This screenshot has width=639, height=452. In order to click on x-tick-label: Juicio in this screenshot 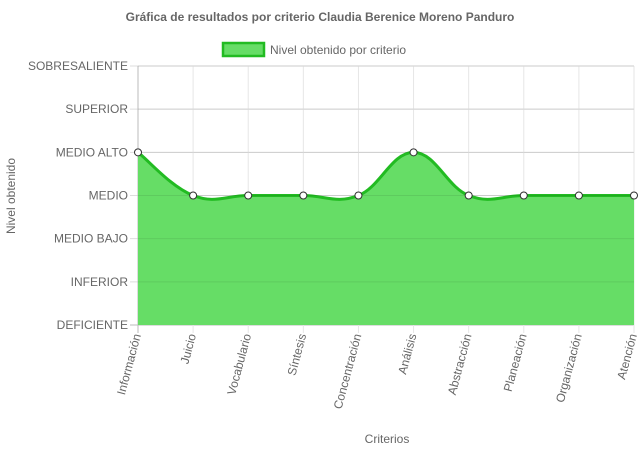, I will do `click(189, 349)`.